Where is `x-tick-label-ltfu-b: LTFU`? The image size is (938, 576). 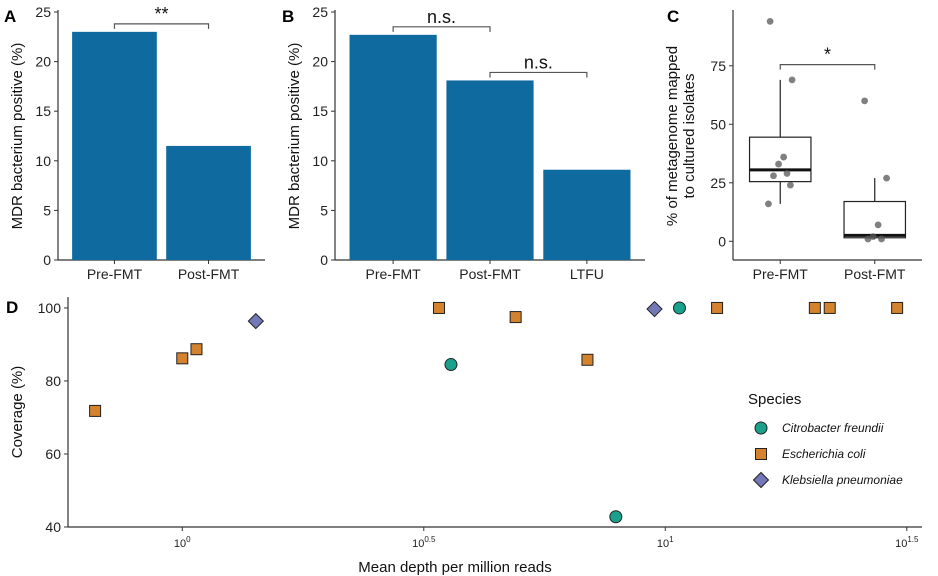 x-tick-label-ltfu-b: LTFU is located at coordinates (587, 274).